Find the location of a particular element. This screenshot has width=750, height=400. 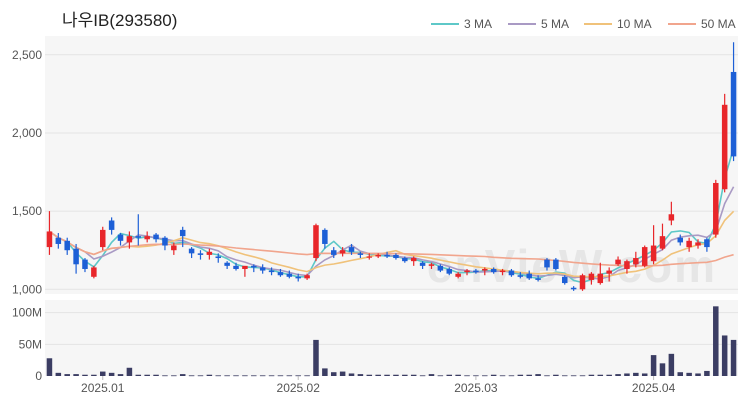

price-tick-label: 1,500 is located at coordinates (27, 211).